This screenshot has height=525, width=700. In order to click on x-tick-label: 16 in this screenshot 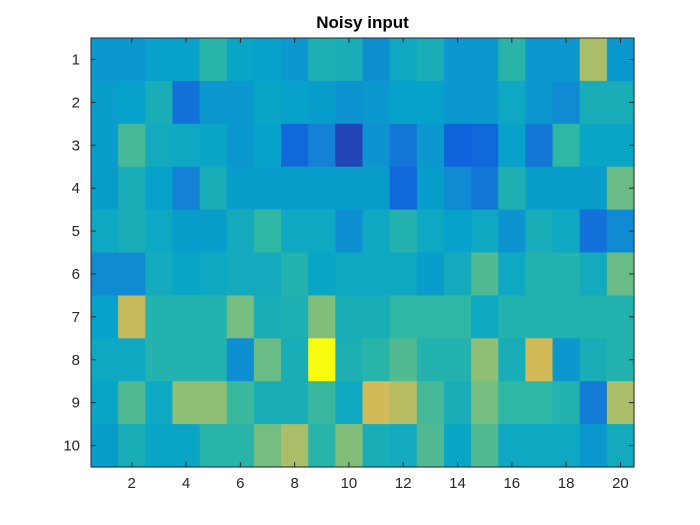, I will do `click(511, 483)`.